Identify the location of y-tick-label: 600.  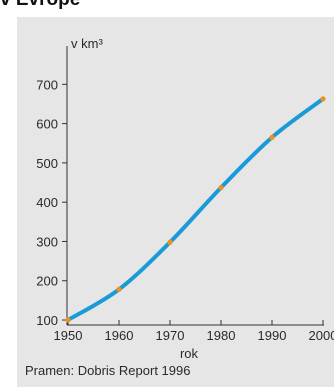
(47, 124).